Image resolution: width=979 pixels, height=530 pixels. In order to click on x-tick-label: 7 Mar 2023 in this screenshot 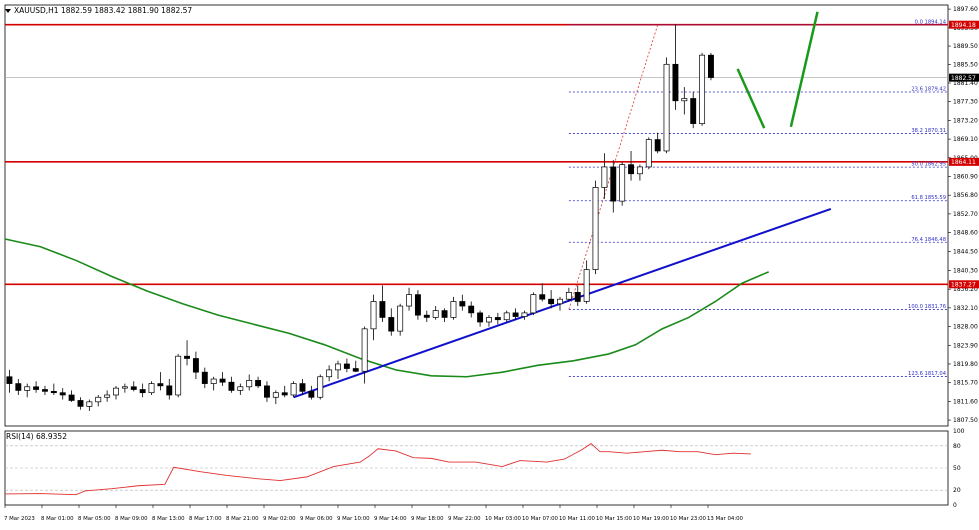, I will do `click(19, 519)`.